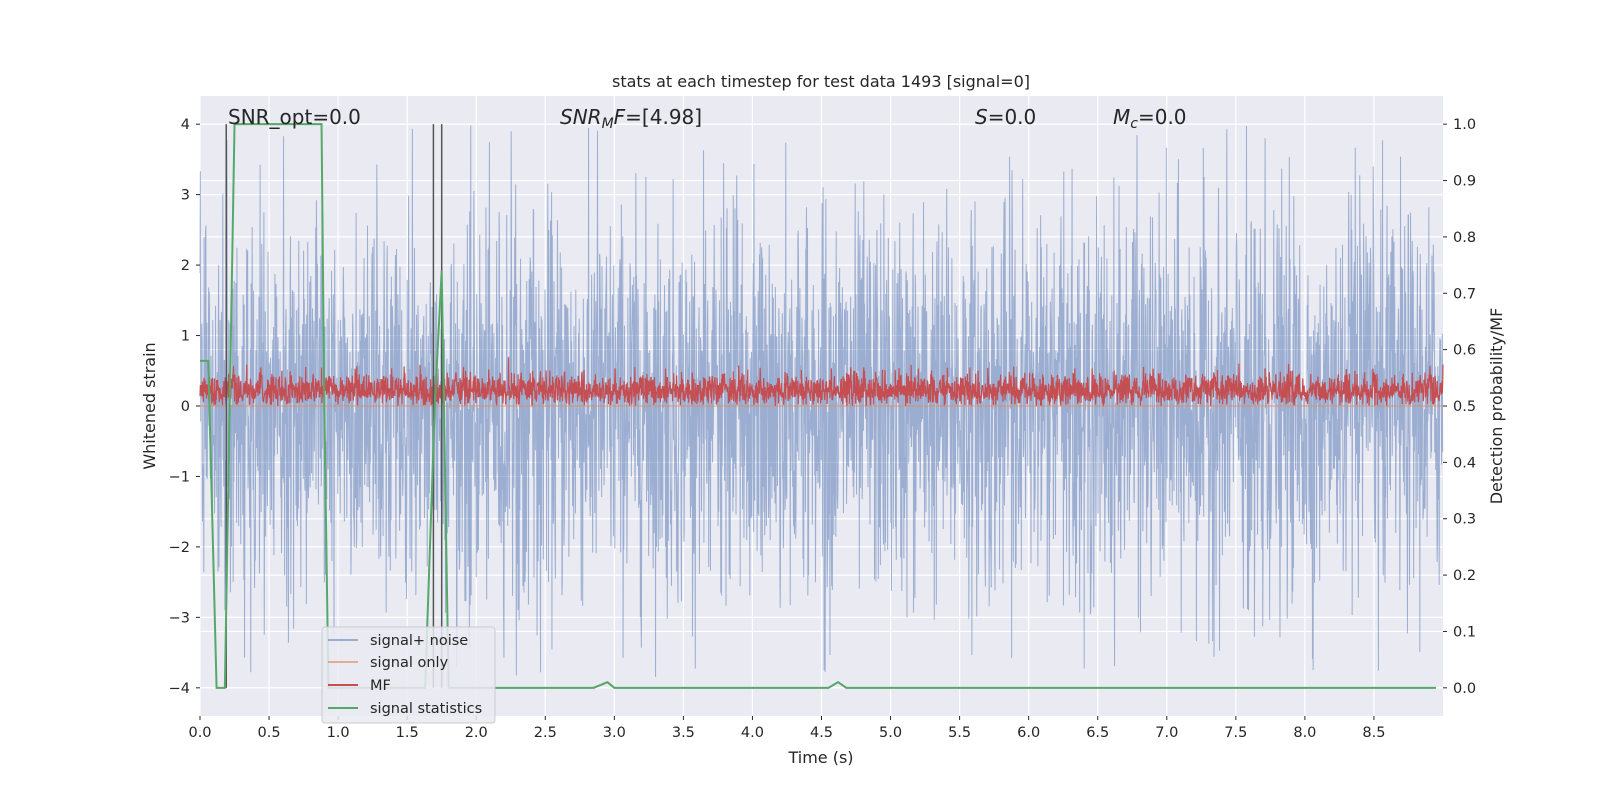  Describe the element at coordinates (545, 733) in the screenshot. I see `x-tick-label-5: 2.5` at that location.